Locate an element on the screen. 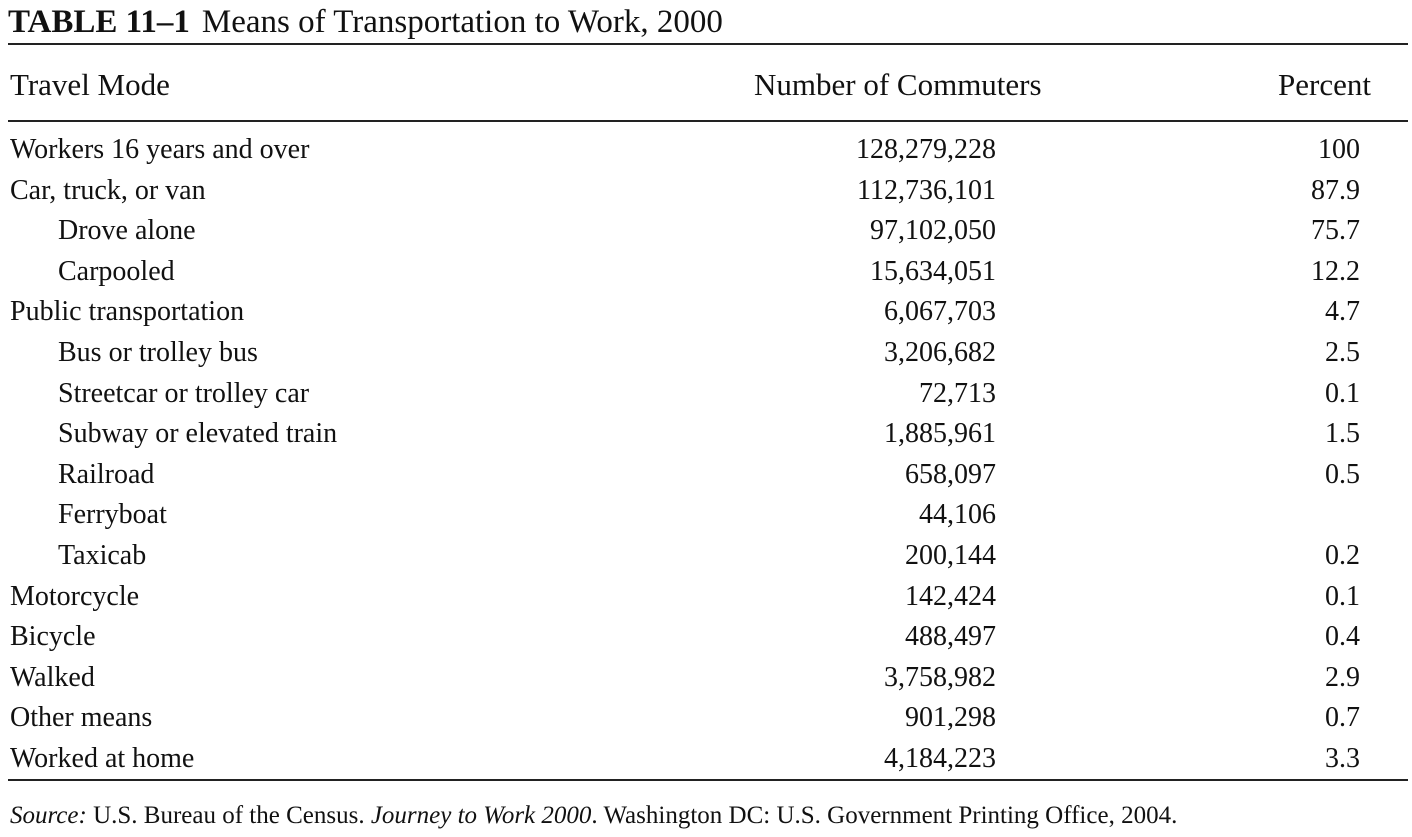  table-row: Other means 901,298 0.7 is located at coordinates (706, 718).